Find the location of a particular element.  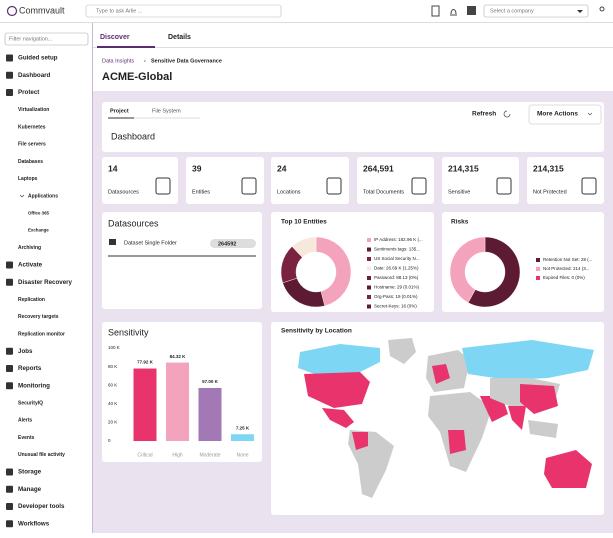

nav-item: Office 365 is located at coordinates (39, 212).